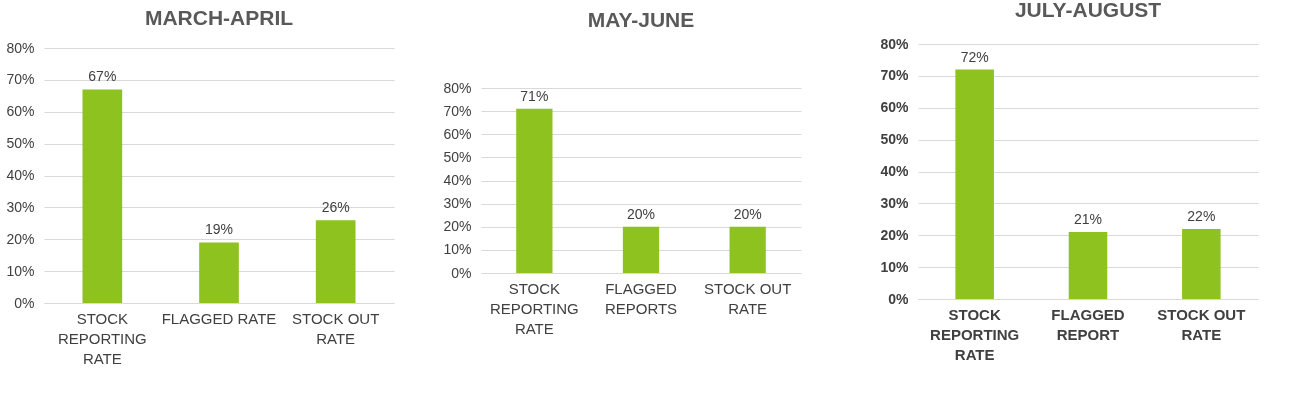  I want to click on chart-title: MARCH-APRIL, so click(219, 17).